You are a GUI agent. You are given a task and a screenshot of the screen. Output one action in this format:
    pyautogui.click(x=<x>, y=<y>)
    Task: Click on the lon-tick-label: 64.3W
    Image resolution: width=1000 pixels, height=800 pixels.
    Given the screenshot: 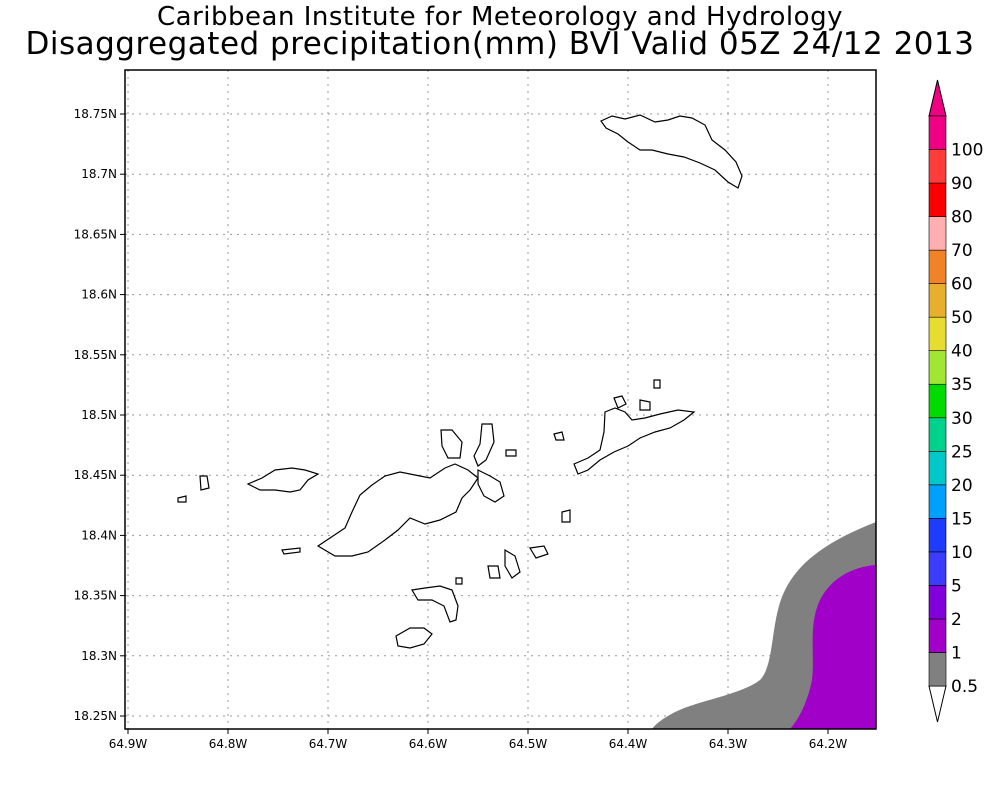 What is the action you would take?
    pyautogui.click(x=728, y=744)
    